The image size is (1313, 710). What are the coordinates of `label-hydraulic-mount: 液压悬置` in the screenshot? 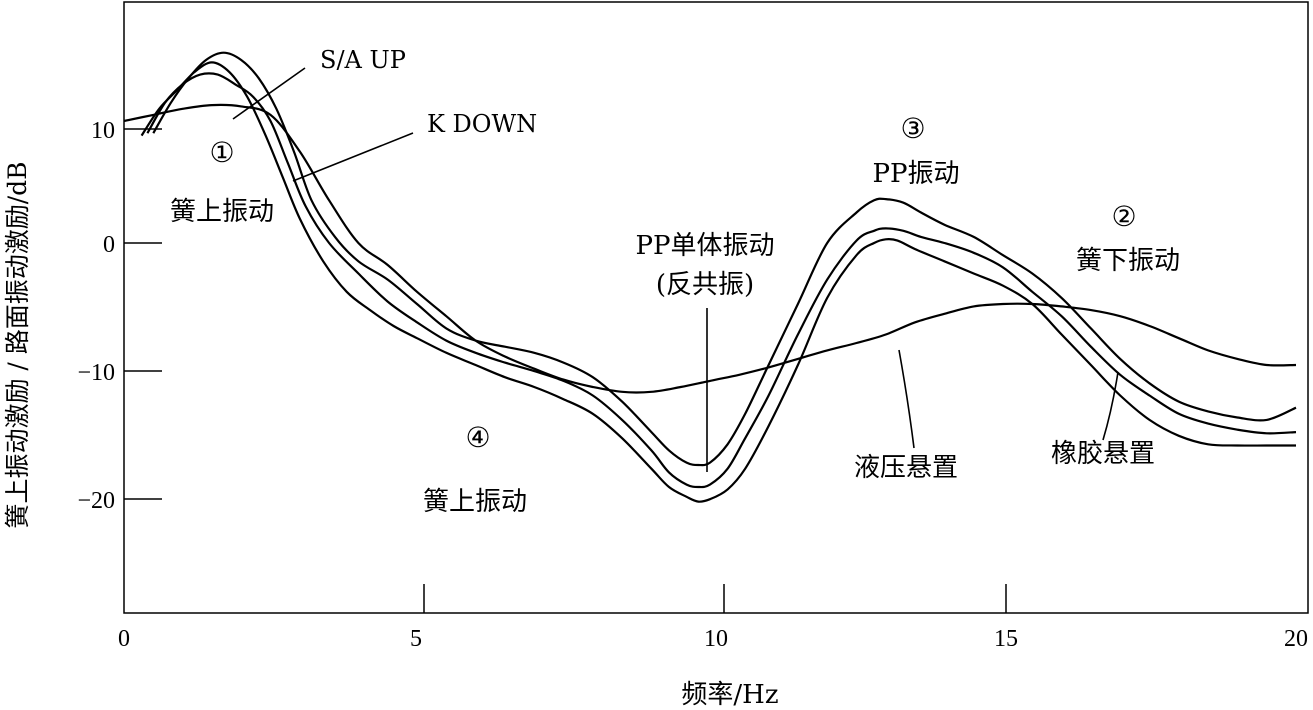 It's located at (906, 468).